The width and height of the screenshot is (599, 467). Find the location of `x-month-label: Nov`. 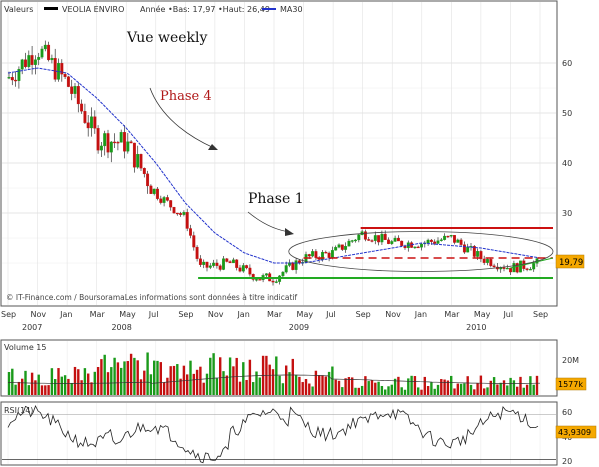

x-month-label: Nov is located at coordinates (393, 314).